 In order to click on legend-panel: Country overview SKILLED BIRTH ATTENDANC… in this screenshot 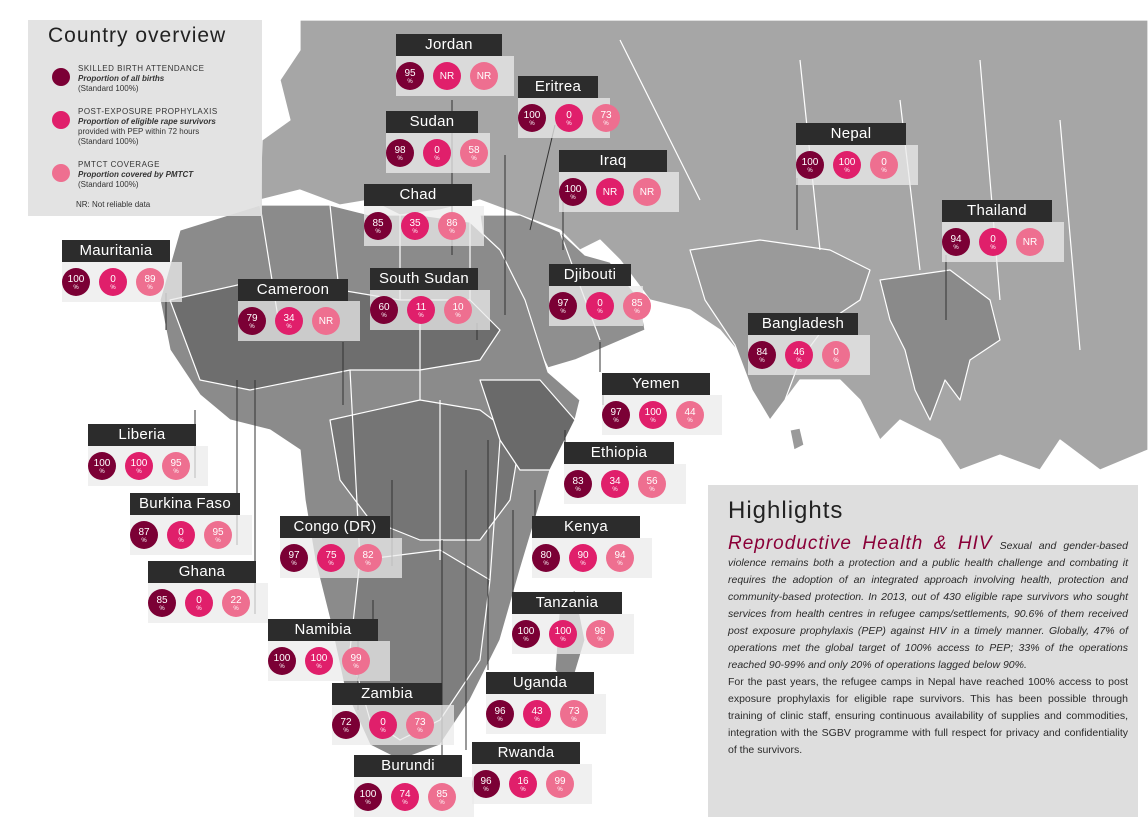, I will do `click(145, 118)`.